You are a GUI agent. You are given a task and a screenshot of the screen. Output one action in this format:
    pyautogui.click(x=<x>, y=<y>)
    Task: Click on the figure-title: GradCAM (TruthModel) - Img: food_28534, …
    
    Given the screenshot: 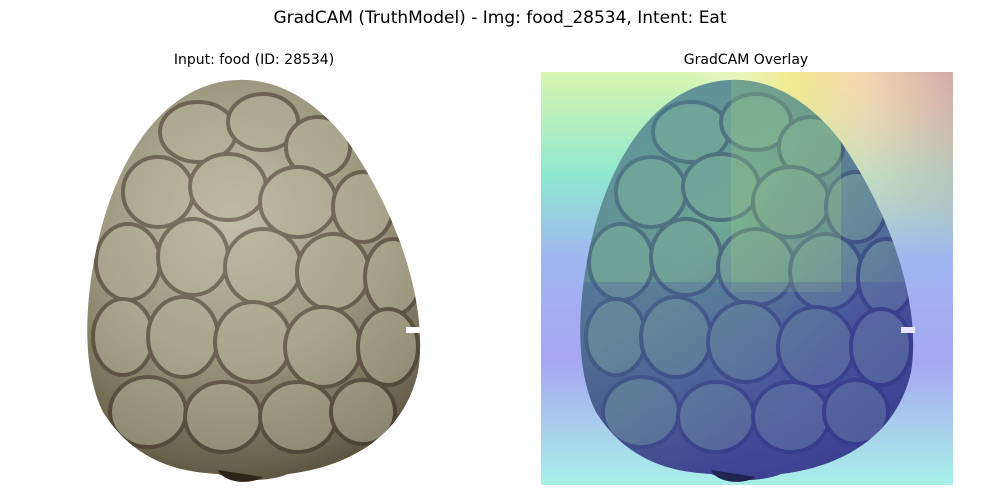 What is the action you would take?
    pyautogui.click(x=500, y=18)
    